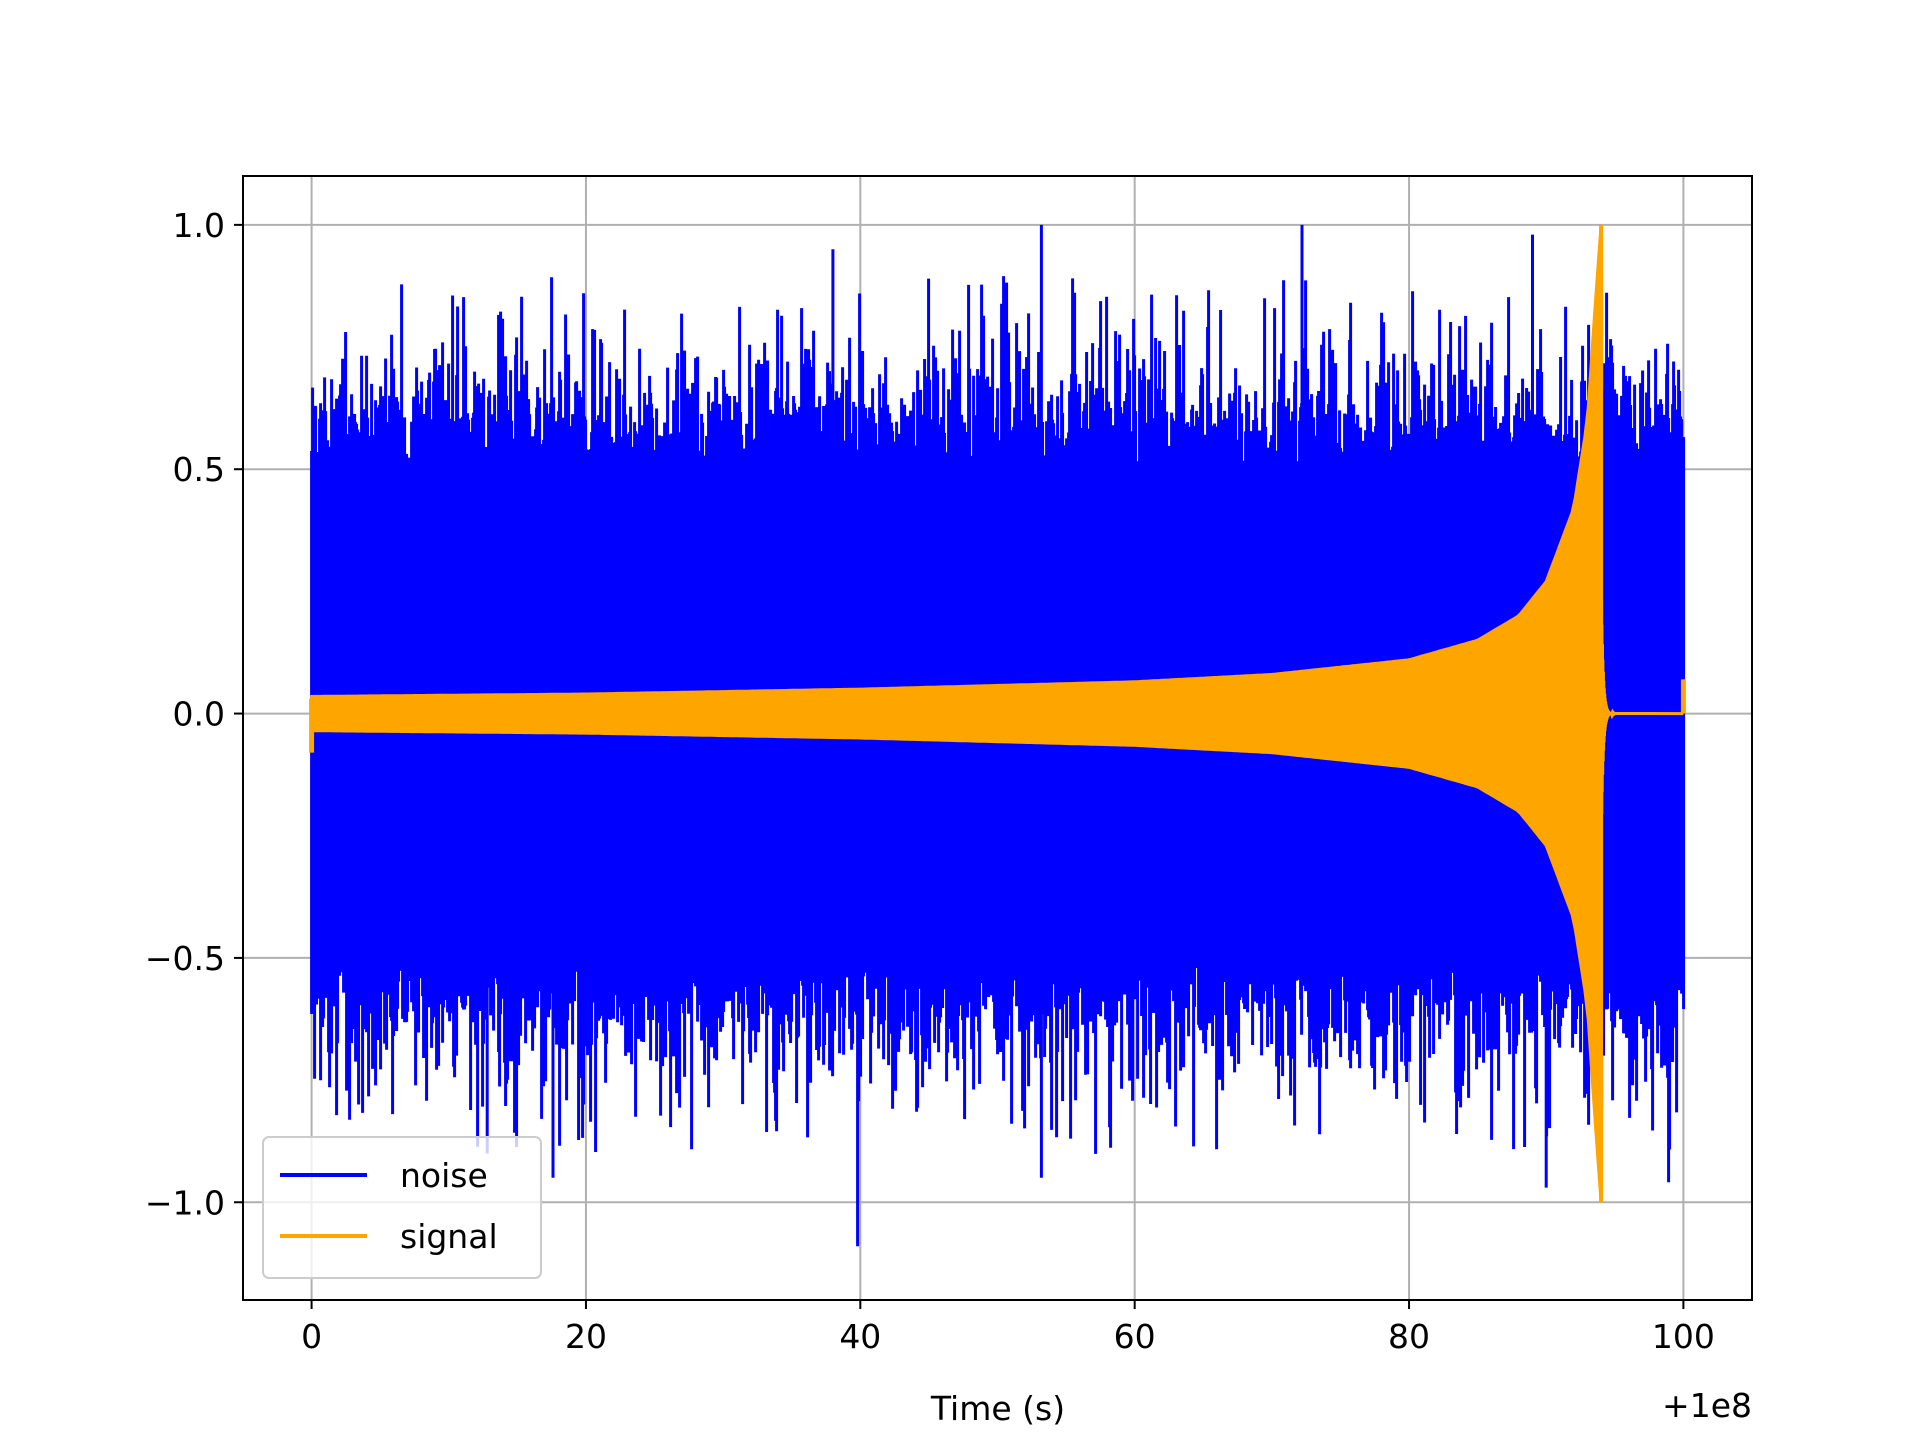 The width and height of the screenshot is (1920, 1440). What do you see at coordinates (860, 1336) in the screenshot?
I see `x-tick-label: 40` at bounding box center [860, 1336].